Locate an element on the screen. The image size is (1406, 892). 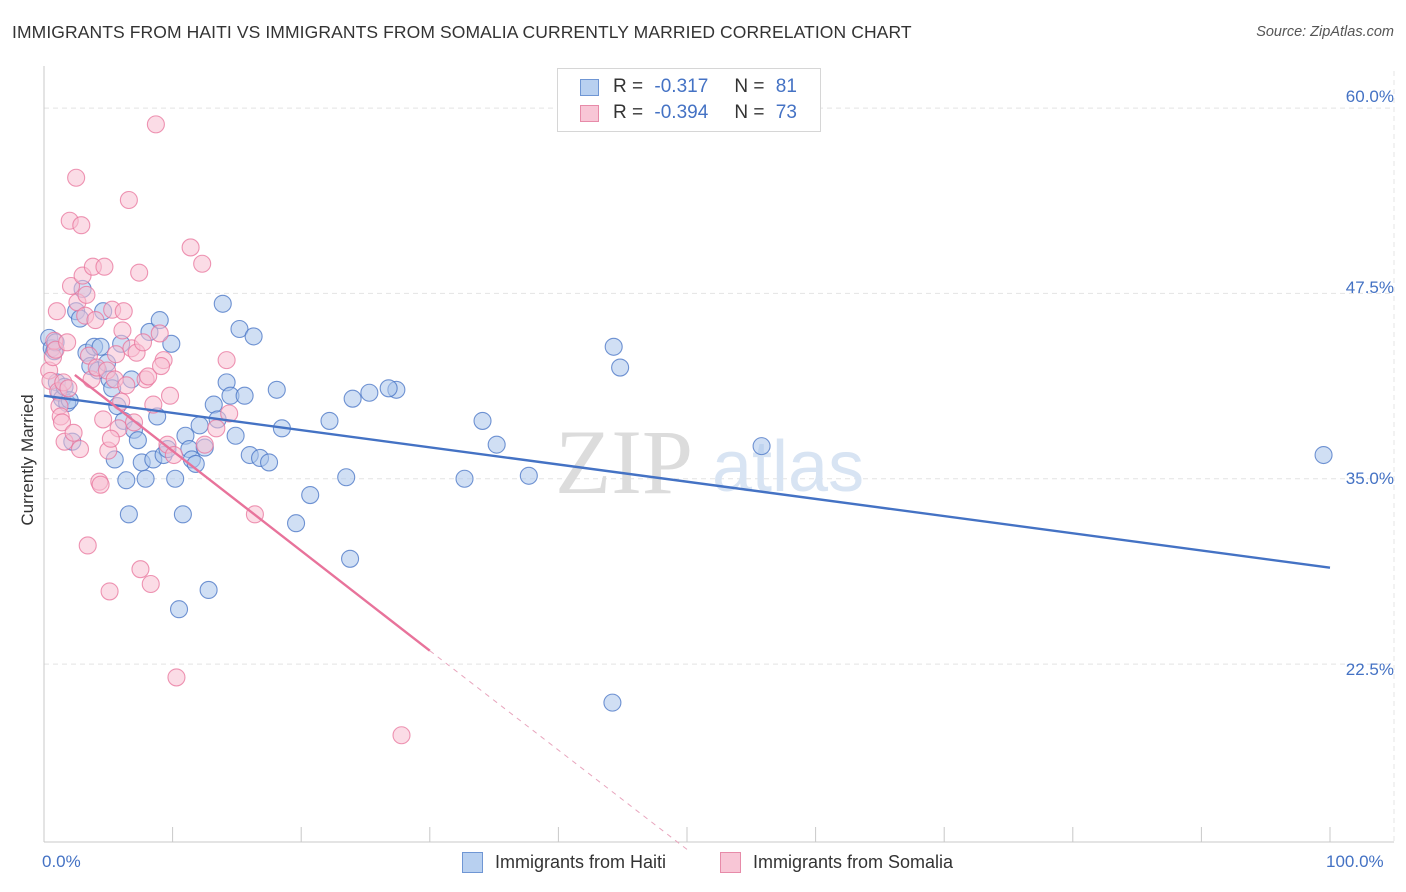
x-tick-label-left: 0.0% is located at coordinates (61, 861).